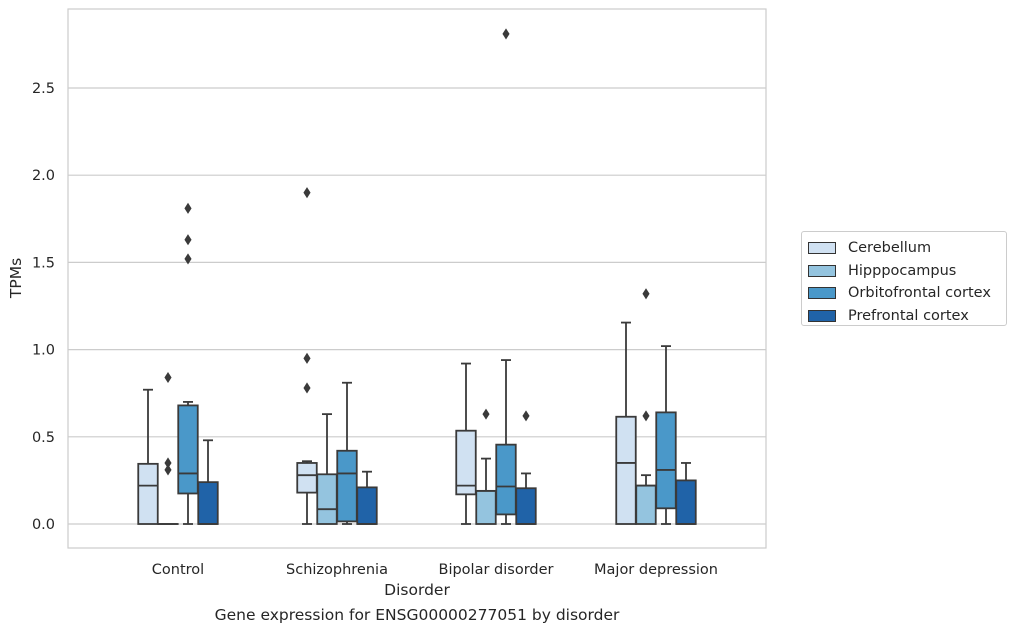  Describe the element at coordinates (43, 438) in the screenshot. I see `y-tick-label: 0.5` at that location.